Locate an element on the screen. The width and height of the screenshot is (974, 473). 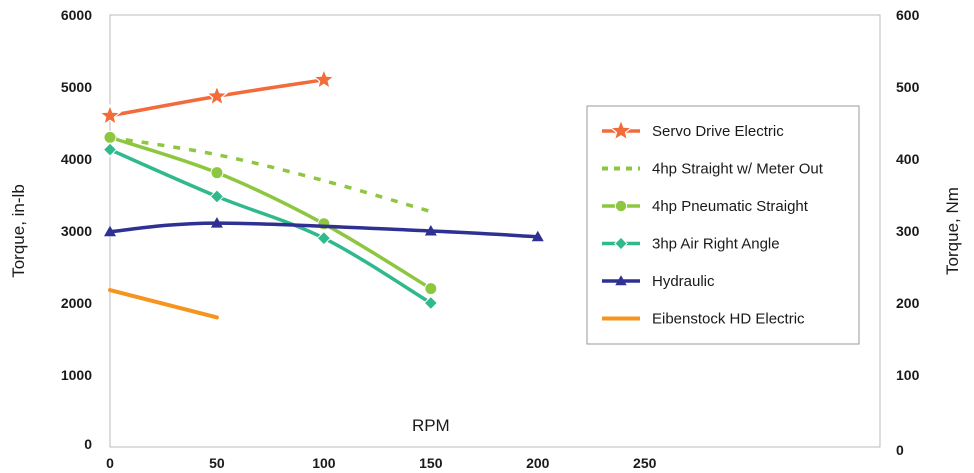
y2-tick-label: 400 is located at coordinates (908, 159).